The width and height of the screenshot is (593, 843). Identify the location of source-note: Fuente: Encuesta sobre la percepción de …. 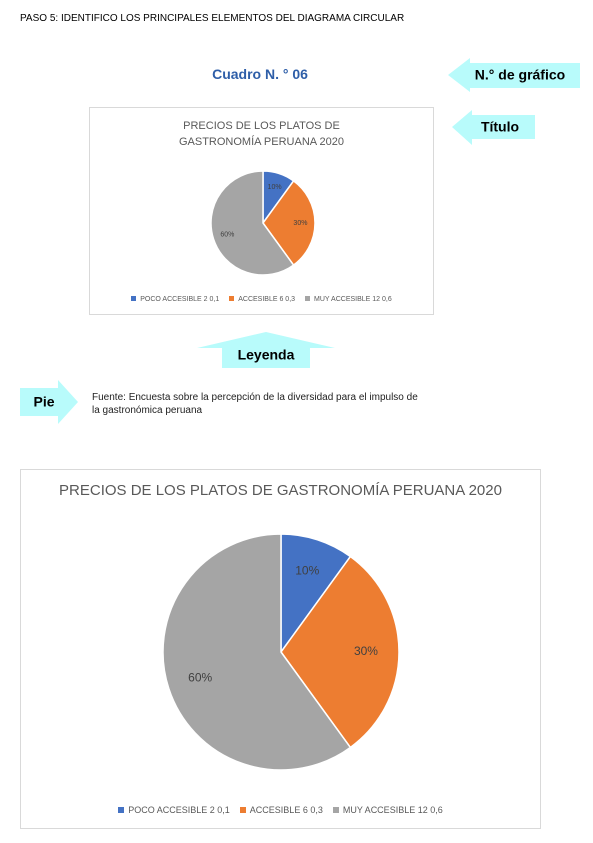
(255, 404).